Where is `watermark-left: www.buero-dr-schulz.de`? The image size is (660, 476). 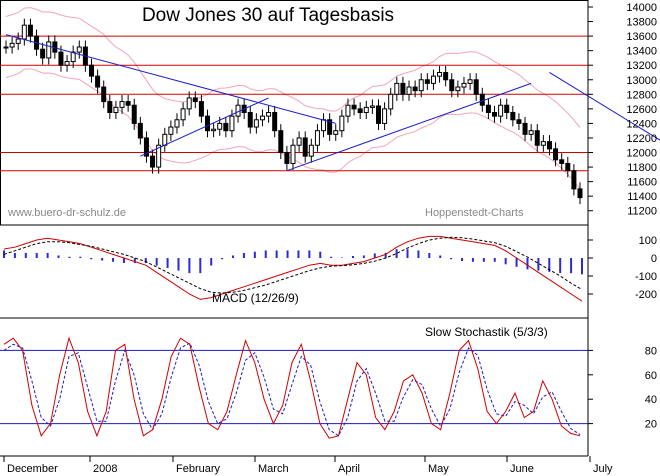 watermark-left: www.buero-dr-schulz.de is located at coordinates (66, 213).